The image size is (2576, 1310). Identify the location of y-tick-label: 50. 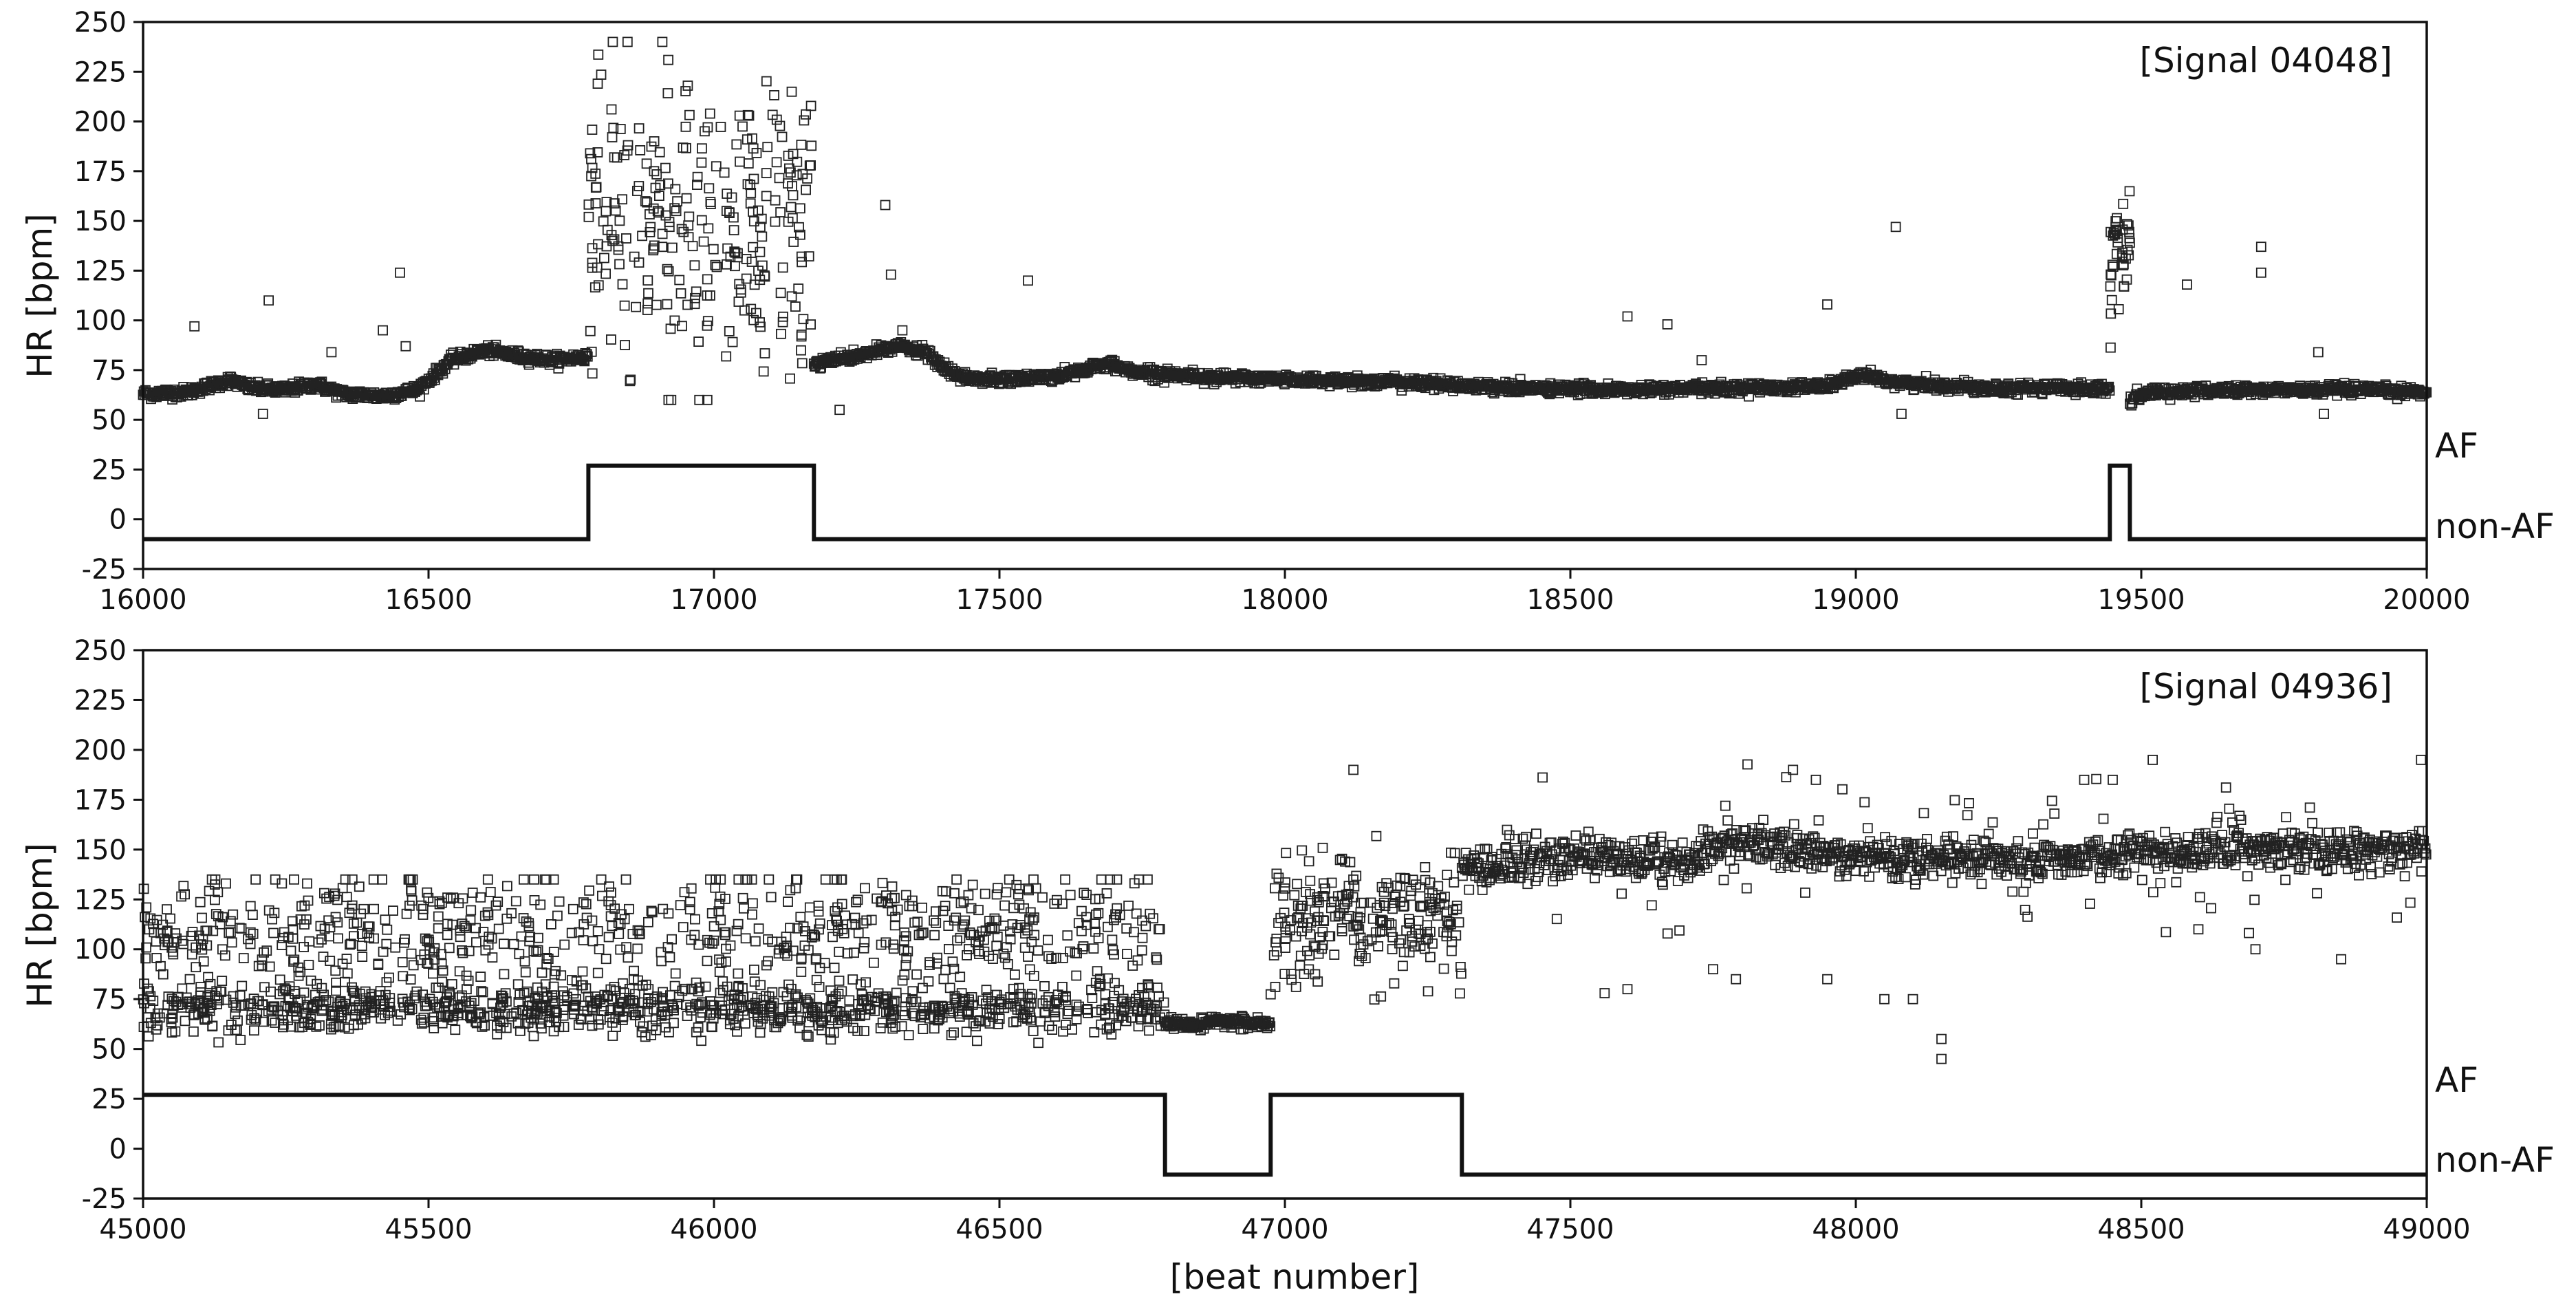
(109, 420).